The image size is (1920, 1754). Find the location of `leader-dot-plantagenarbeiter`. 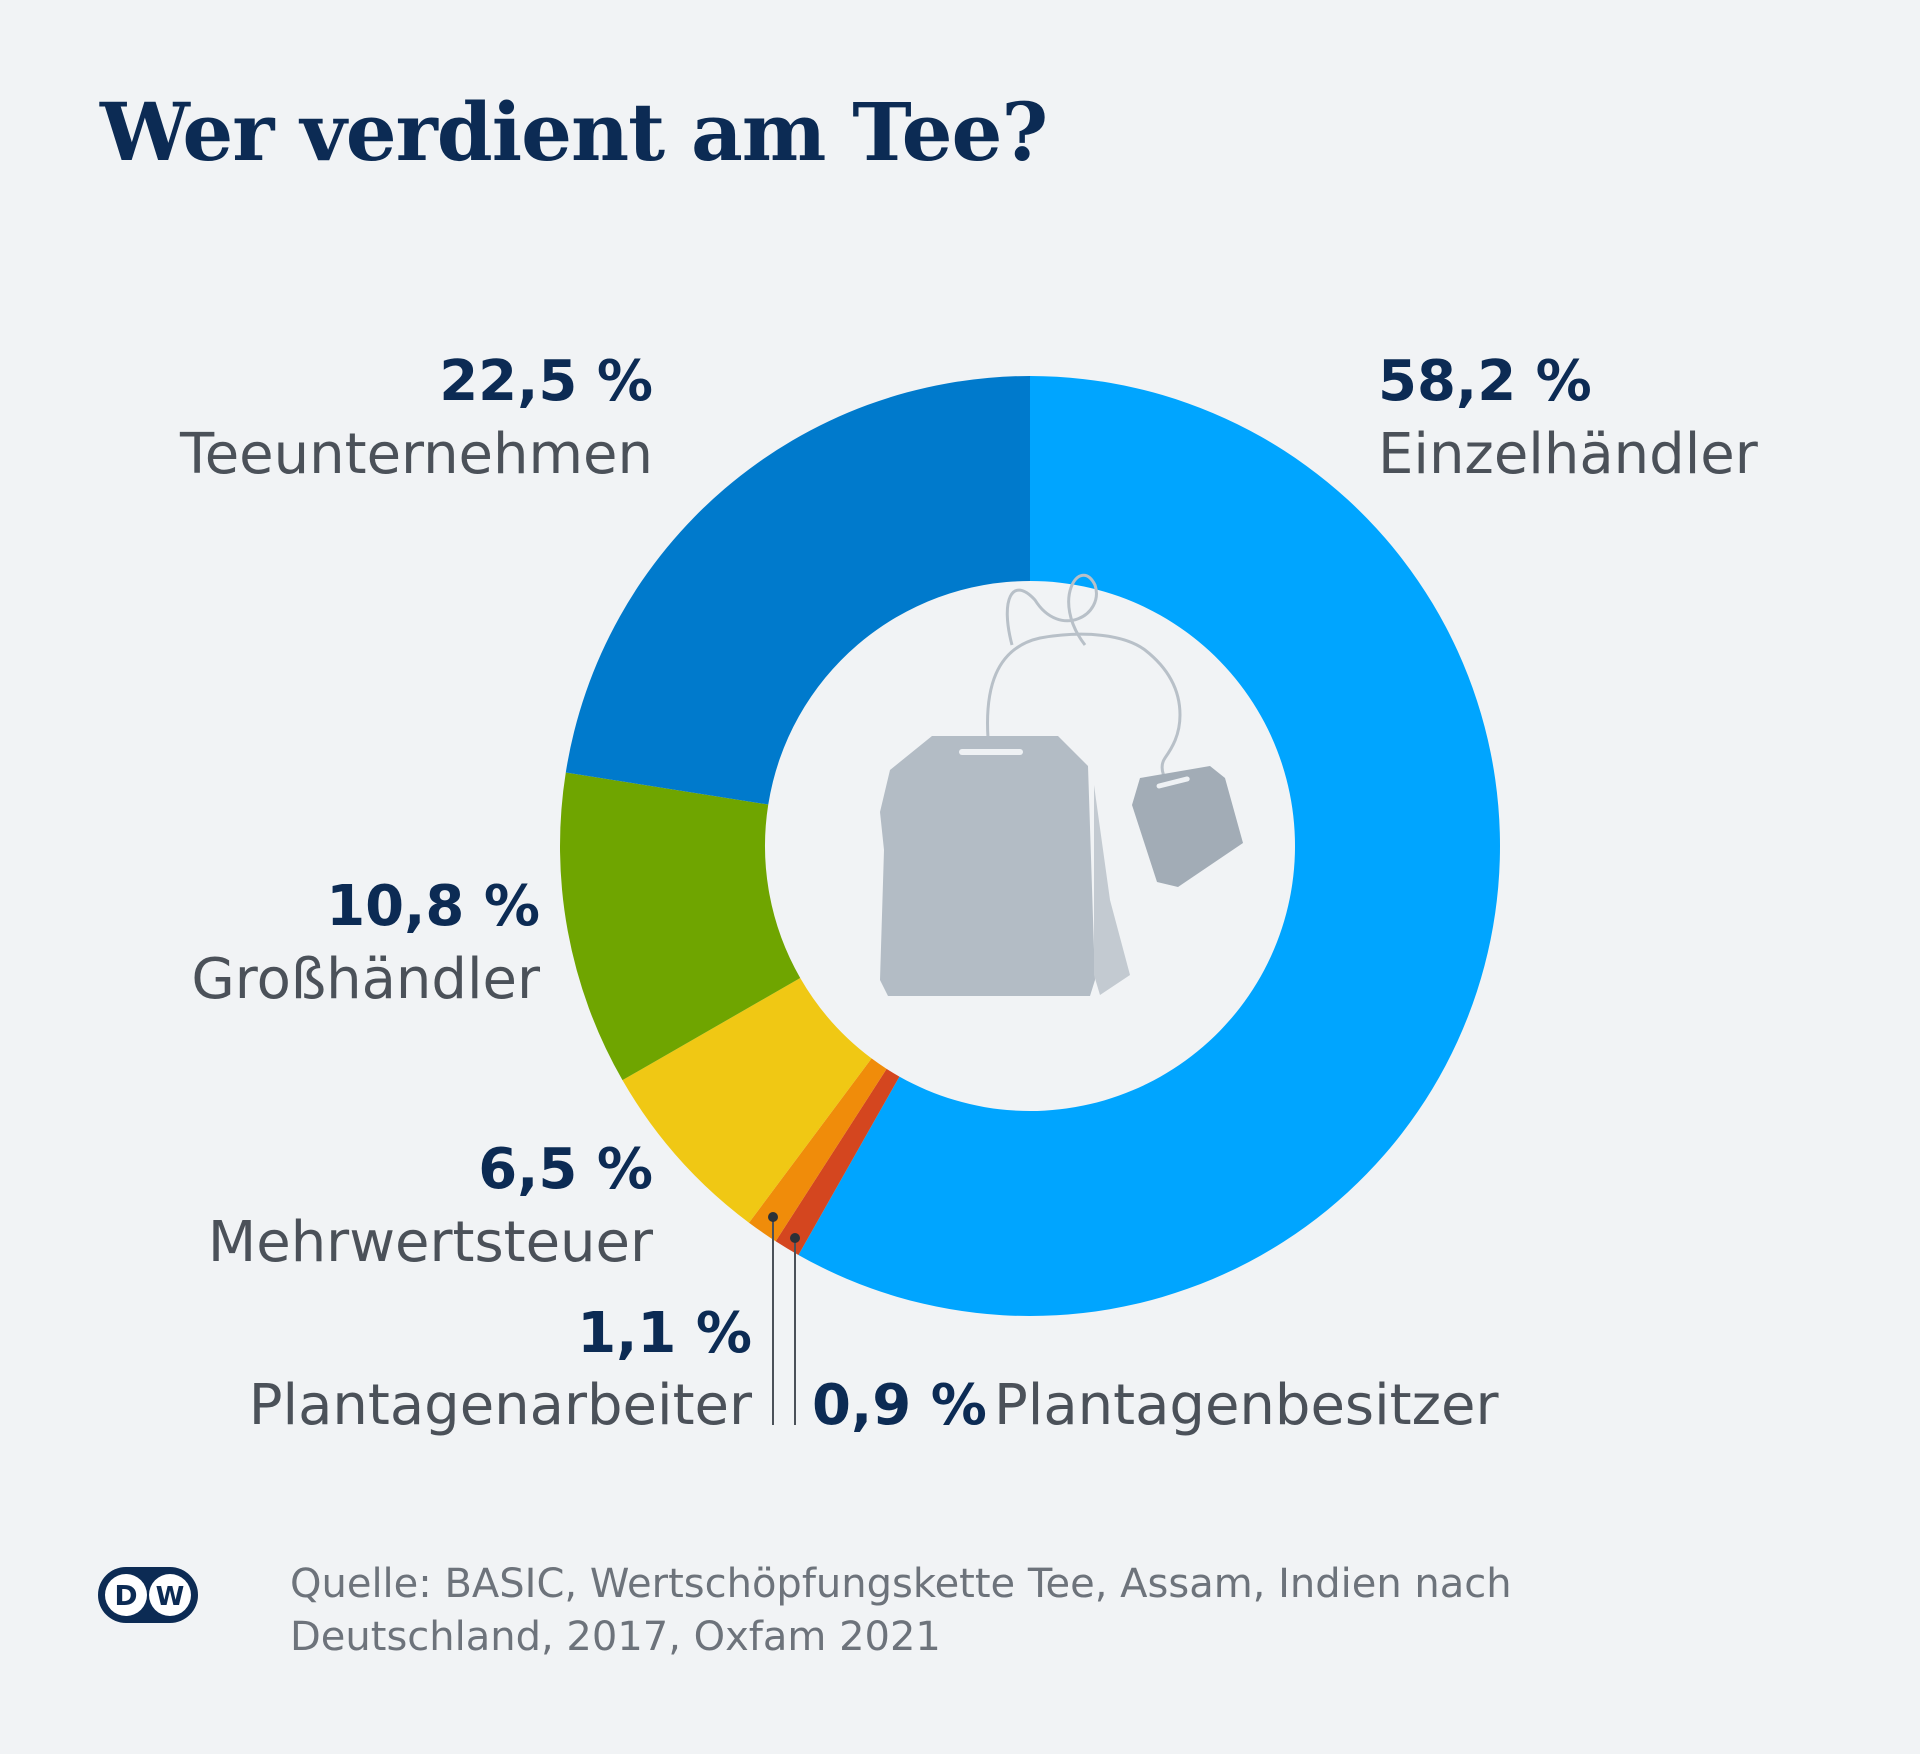

leader-dot-plantagenarbeiter is located at coordinates (773, 1217).